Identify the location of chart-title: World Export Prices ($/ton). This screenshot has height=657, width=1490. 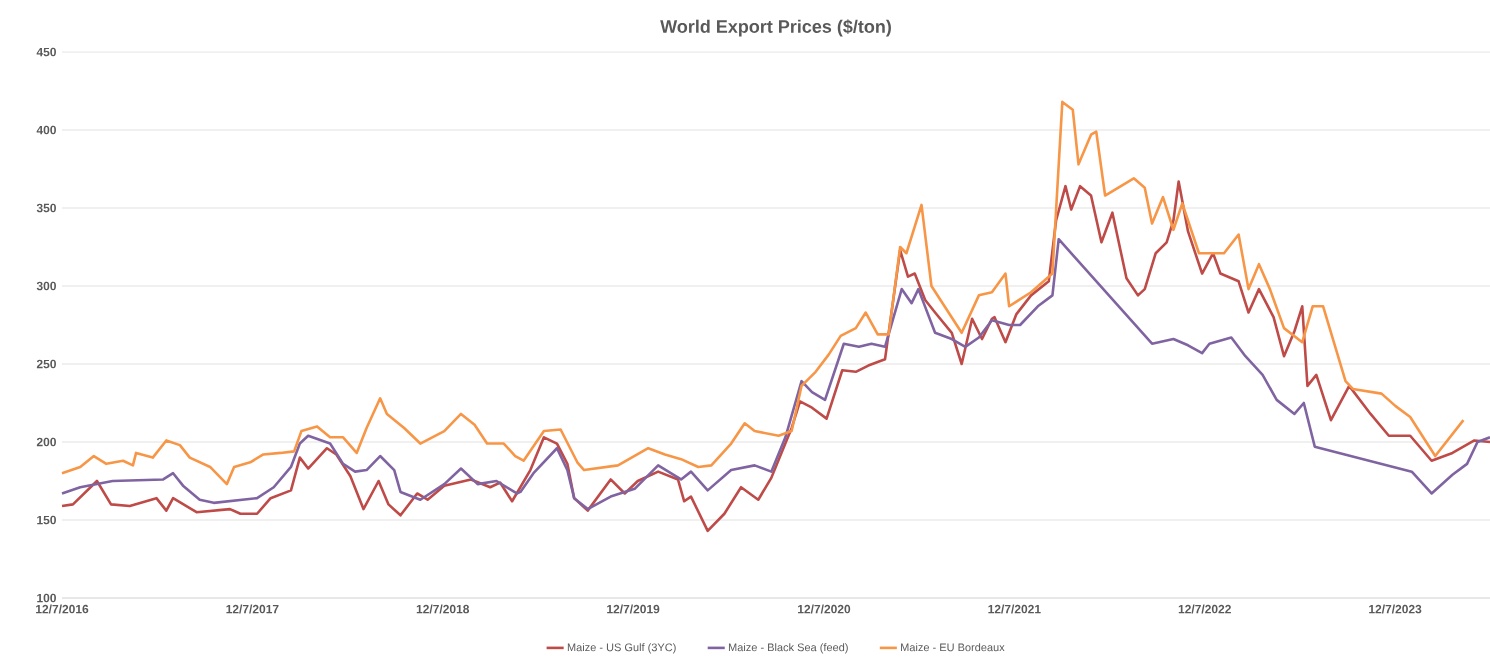
(775, 28).